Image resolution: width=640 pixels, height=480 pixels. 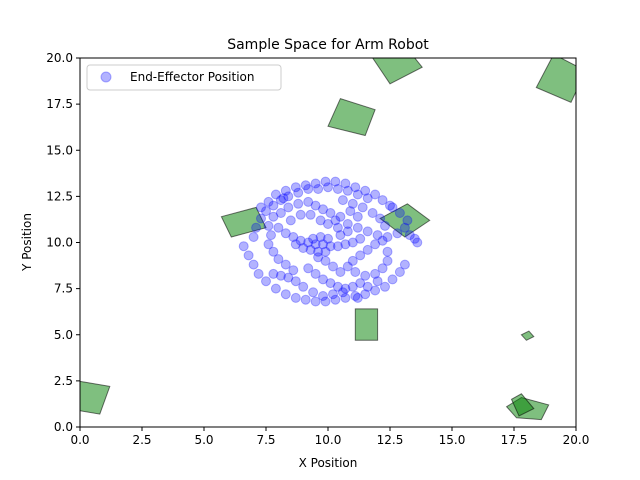 What do you see at coordinates (328, 463) in the screenshot?
I see `x-axis-label: X Position` at bounding box center [328, 463].